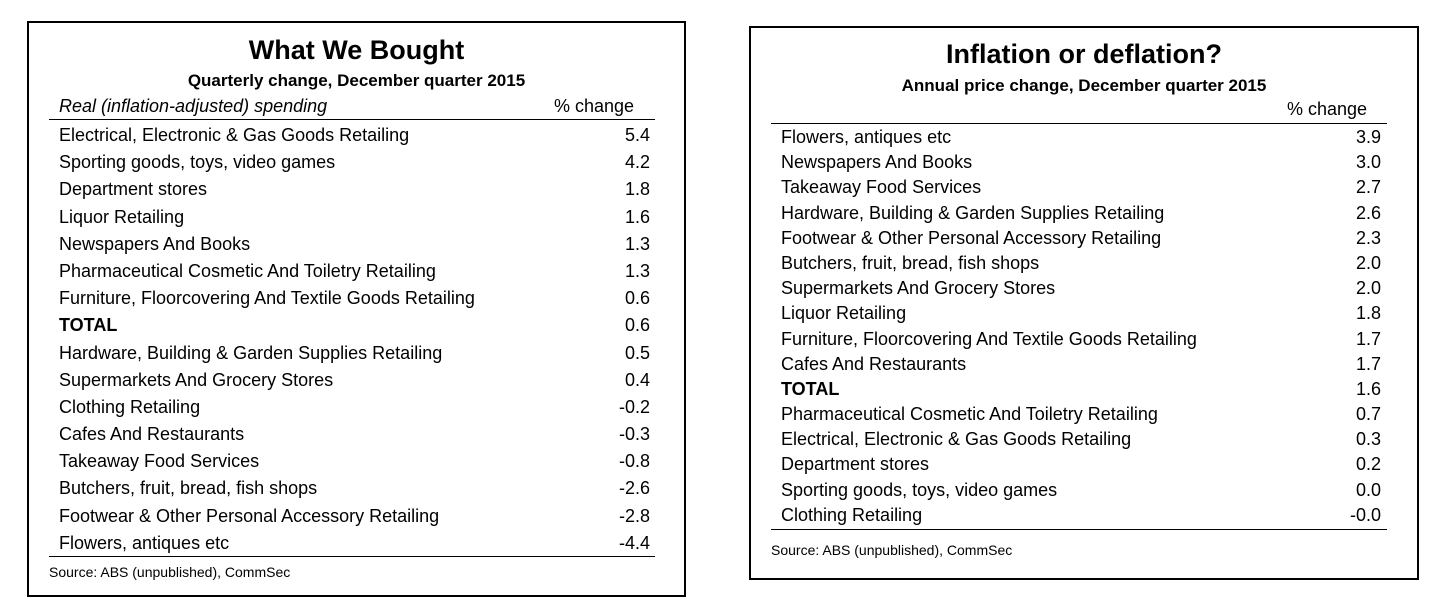 Image resolution: width=1440 pixels, height=604 pixels. What do you see at coordinates (193, 106) in the screenshot?
I see `column-header-label: Real (inflation-adjusted) spending` at bounding box center [193, 106].